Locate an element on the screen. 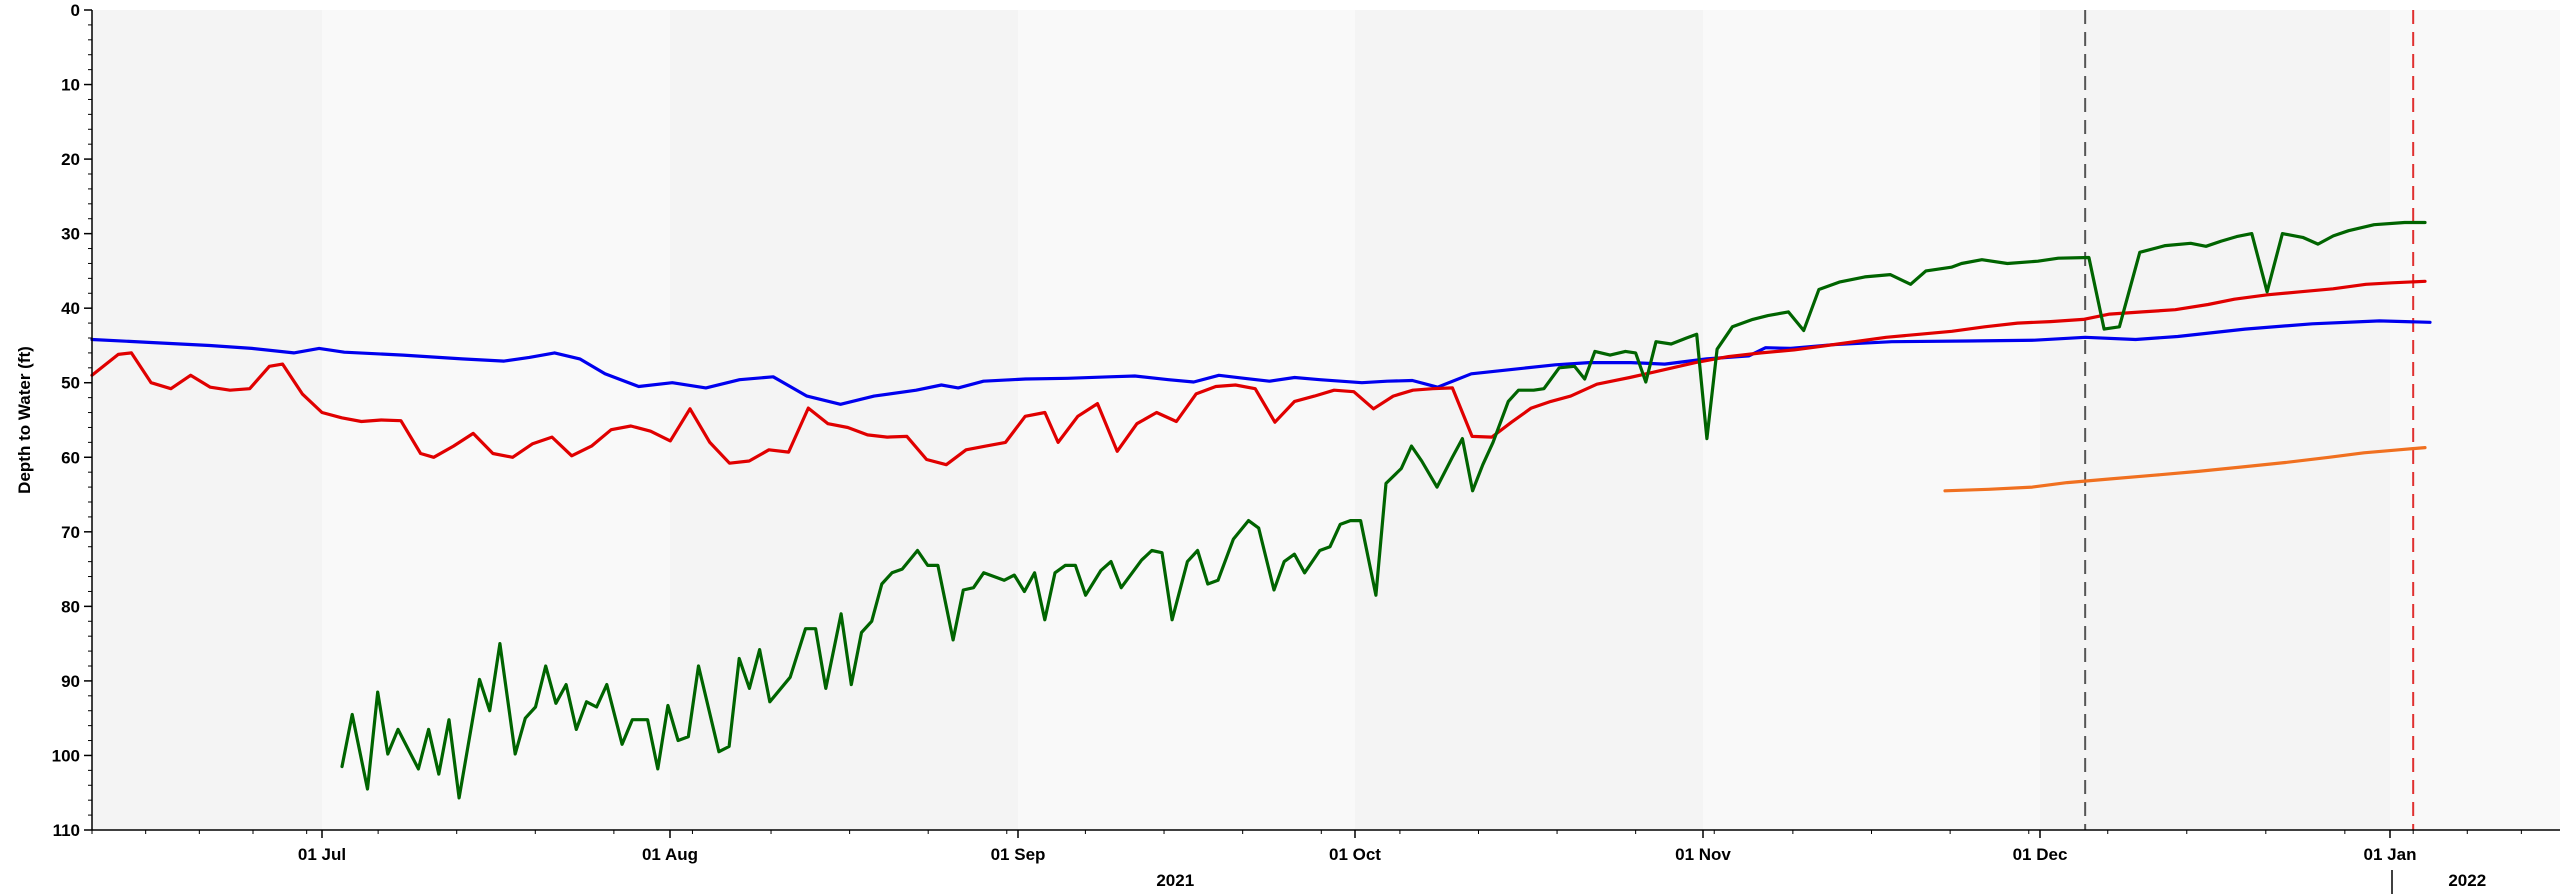 The image size is (2560, 894). x-tick-label: 01 Jan is located at coordinates (2390, 854).